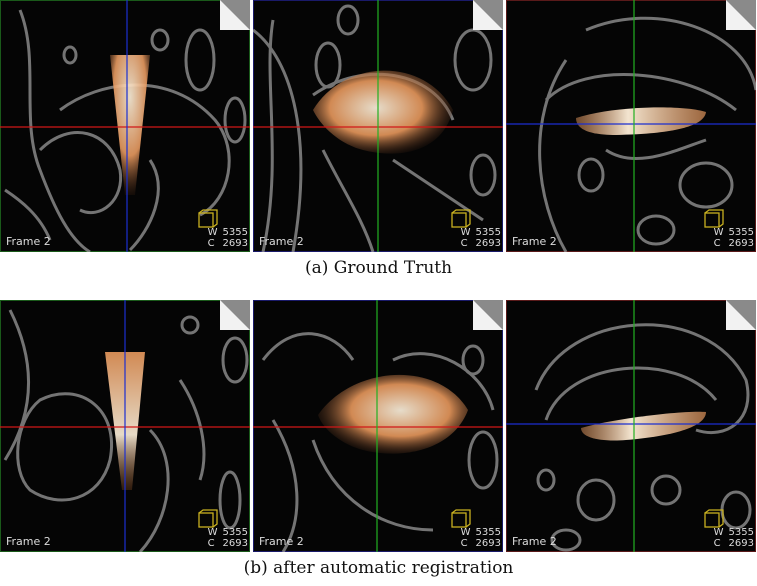  I want to click on caption-automatic-registration: (b) after automatic registration, so click(378, 568).